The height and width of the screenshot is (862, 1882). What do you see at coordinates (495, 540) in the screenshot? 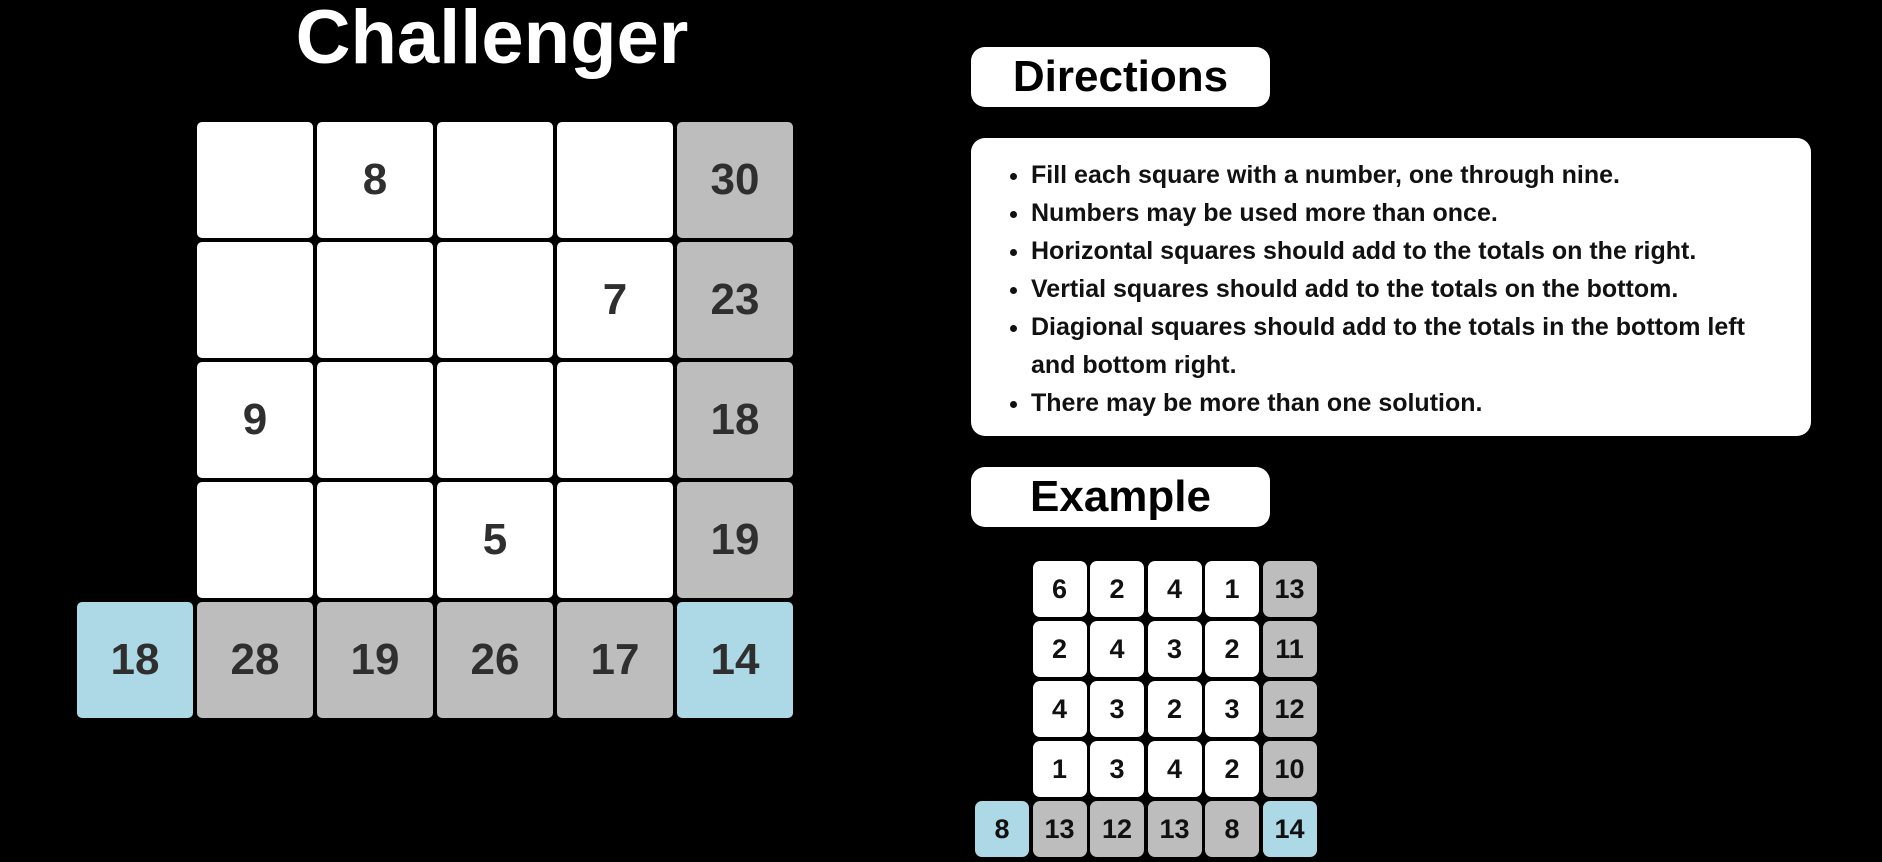
I see `puzzle-cell: 5` at bounding box center [495, 540].